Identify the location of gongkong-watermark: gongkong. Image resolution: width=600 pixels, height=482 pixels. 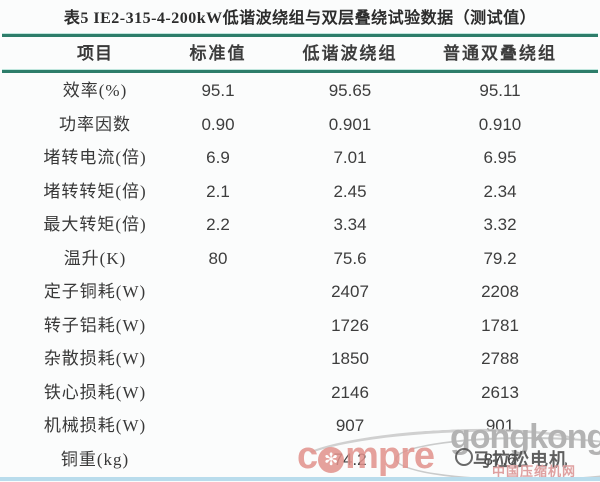
(525, 437).